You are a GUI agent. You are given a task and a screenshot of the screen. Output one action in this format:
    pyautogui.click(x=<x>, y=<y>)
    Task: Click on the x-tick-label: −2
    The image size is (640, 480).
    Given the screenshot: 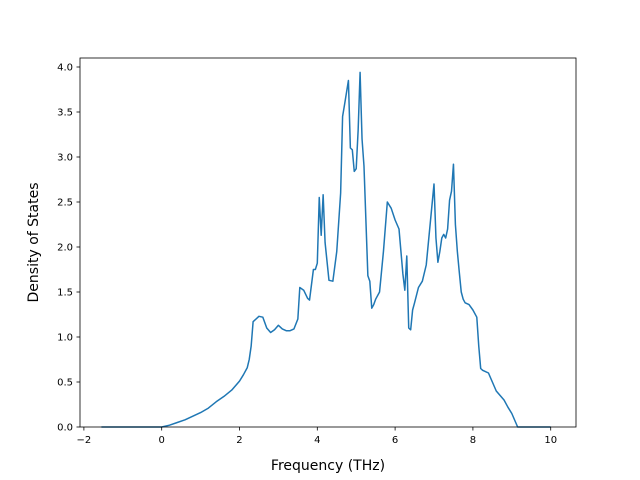 What is the action you would take?
    pyautogui.click(x=84, y=440)
    